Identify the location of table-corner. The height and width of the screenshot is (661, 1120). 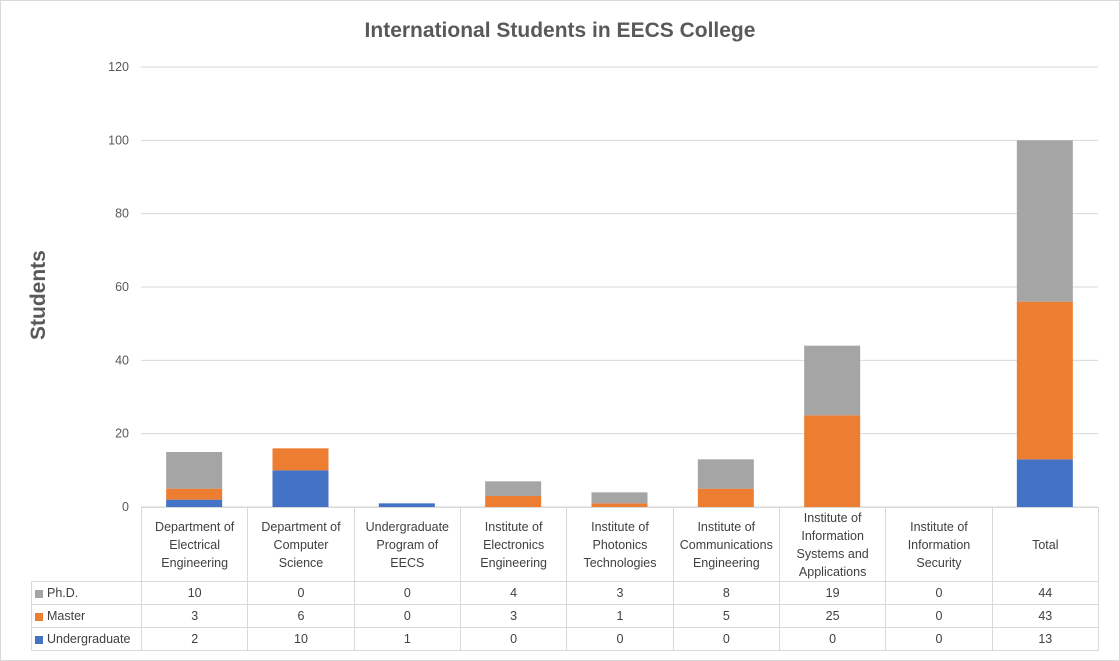
(86, 544).